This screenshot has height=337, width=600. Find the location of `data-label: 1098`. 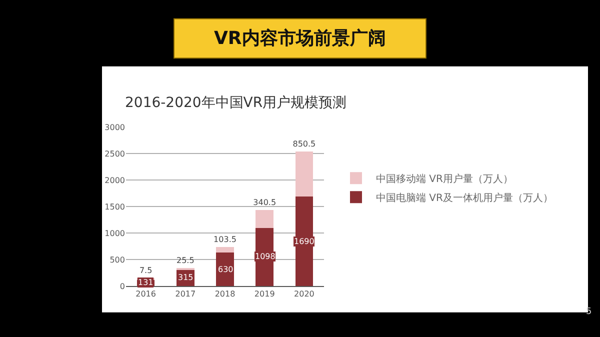

data-label: 1098 is located at coordinates (265, 256).